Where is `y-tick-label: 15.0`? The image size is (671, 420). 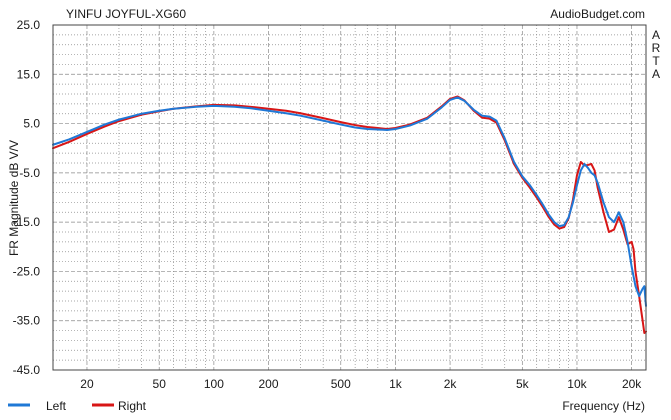
y-tick-label: 15.0 is located at coordinates (29, 74).